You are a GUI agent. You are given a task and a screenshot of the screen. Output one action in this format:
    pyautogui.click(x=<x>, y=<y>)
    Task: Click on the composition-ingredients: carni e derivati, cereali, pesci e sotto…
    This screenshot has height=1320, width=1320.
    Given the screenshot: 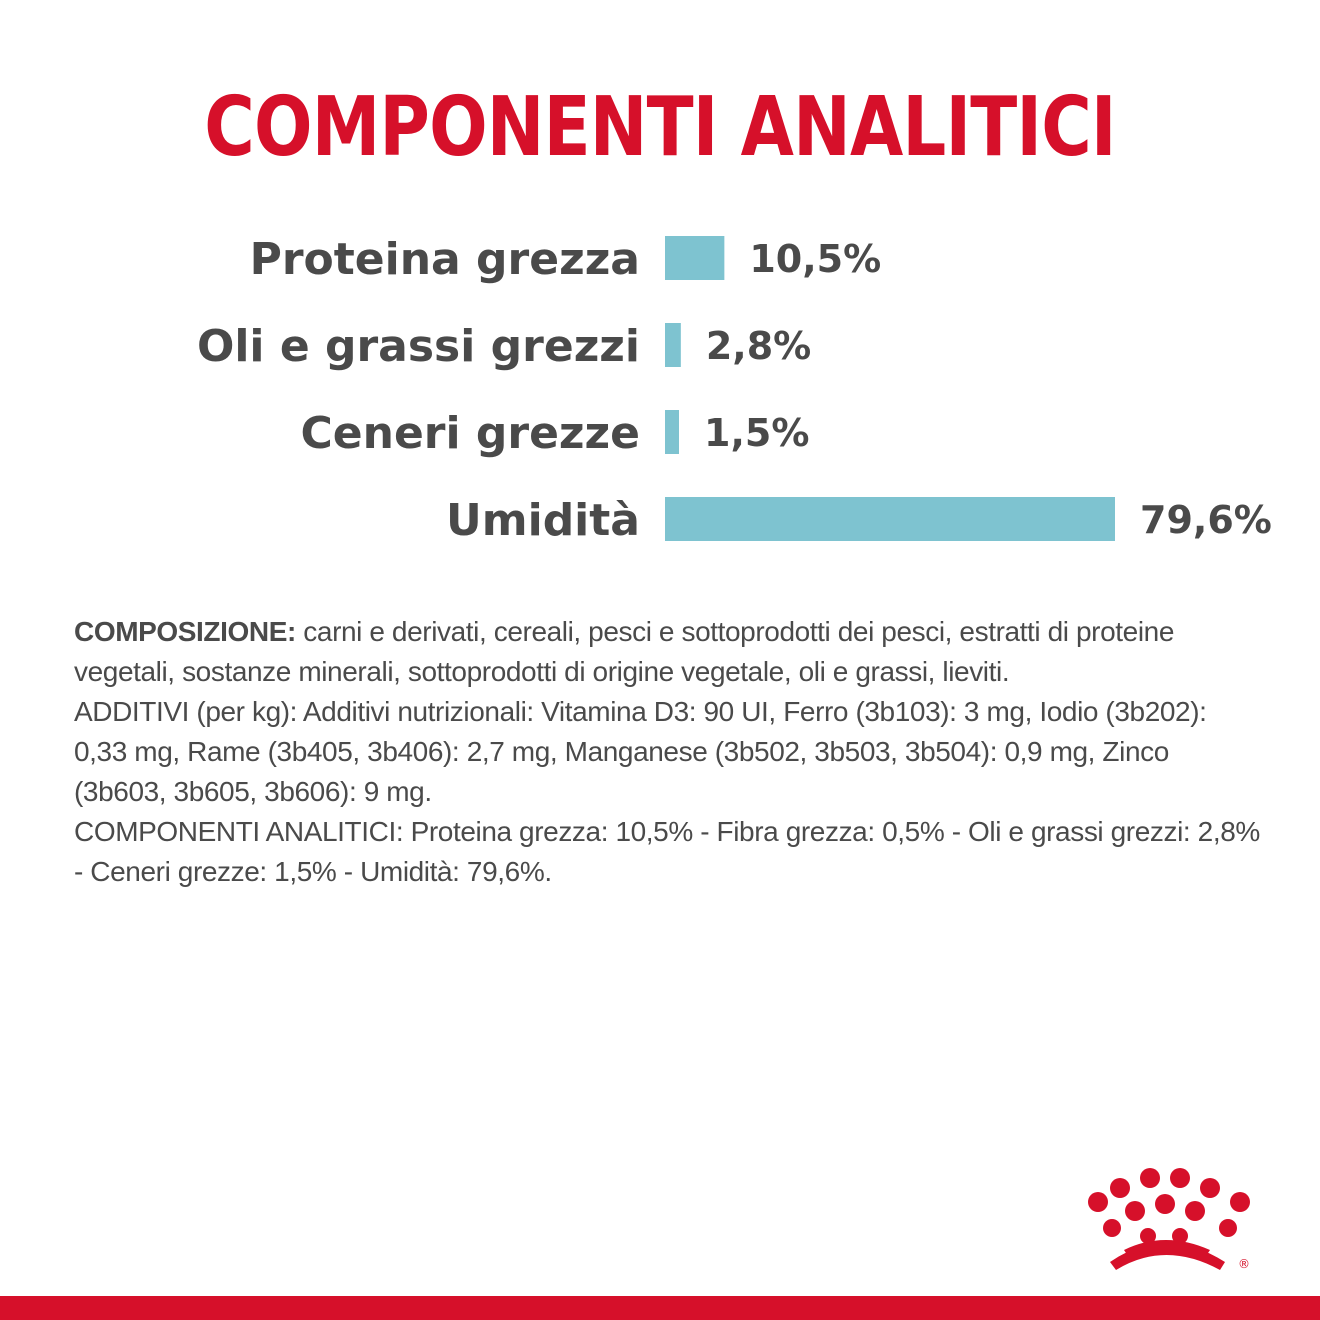 What is the action you would take?
    pyautogui.click(x=624, y=651)
    